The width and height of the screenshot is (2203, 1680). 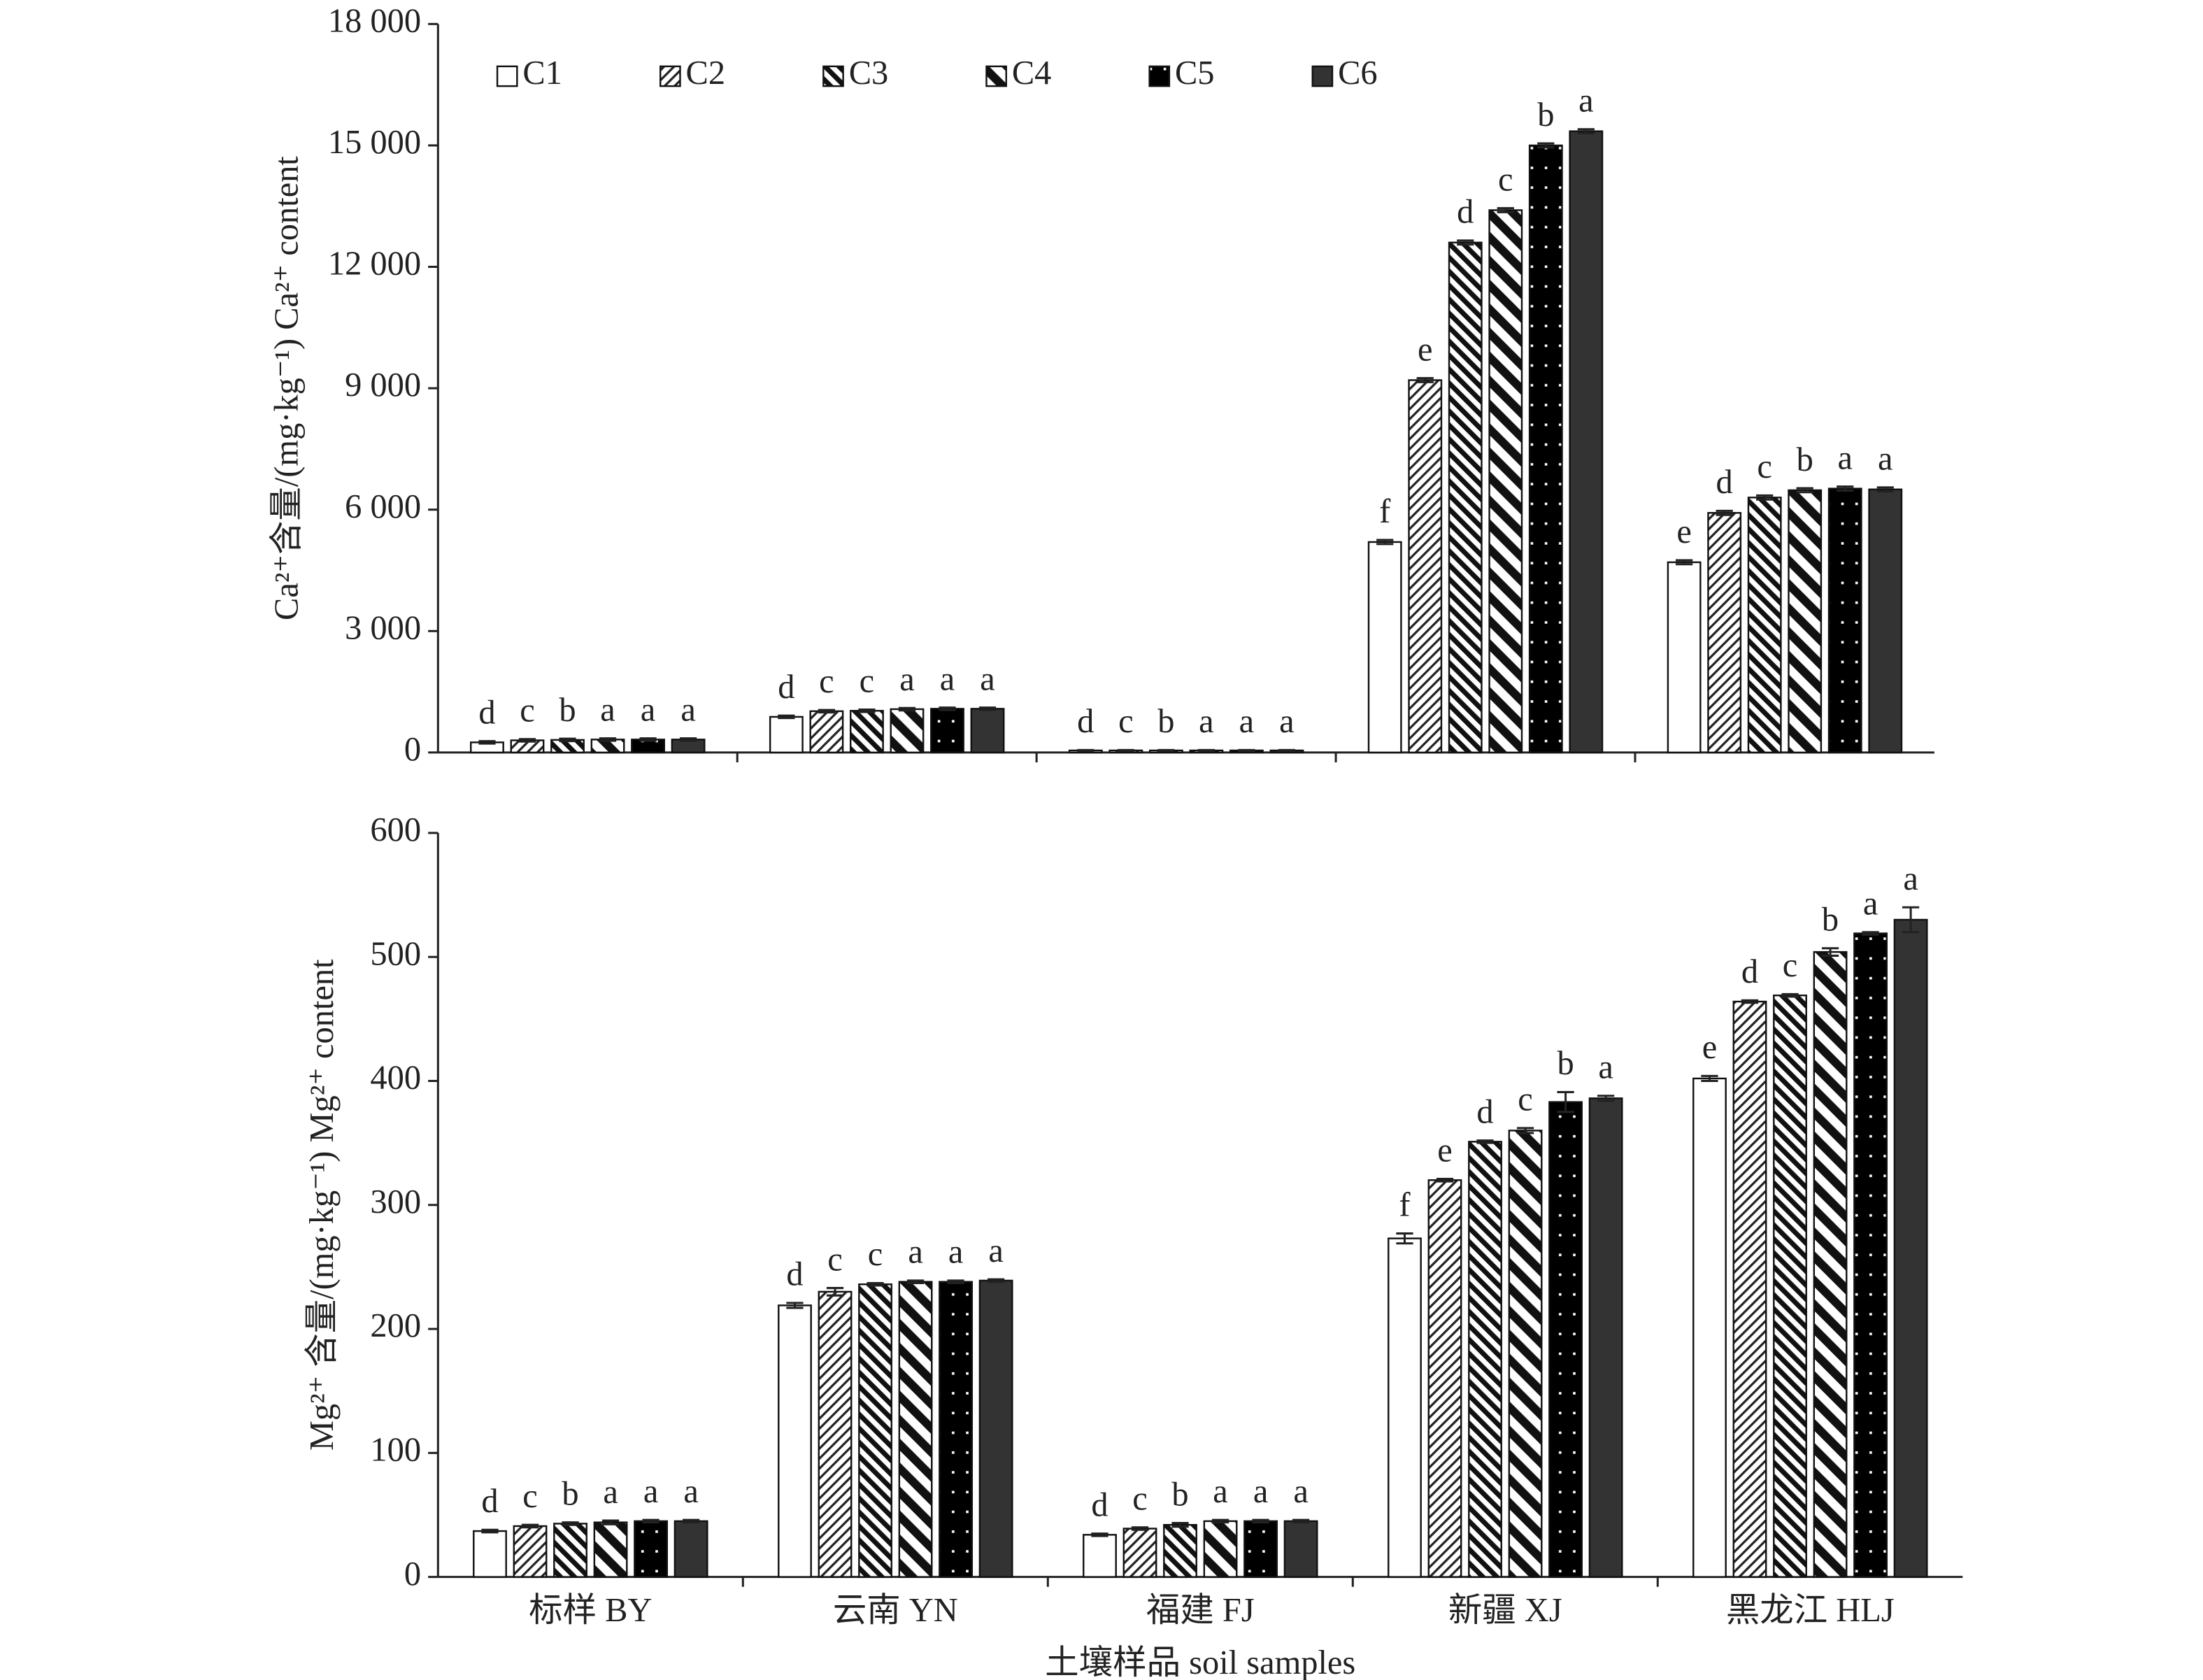 What do you see at coordinates (383, 506) in the screenshot?
I see `y-tick-label: 6 000` at bounding box center [383, 506].